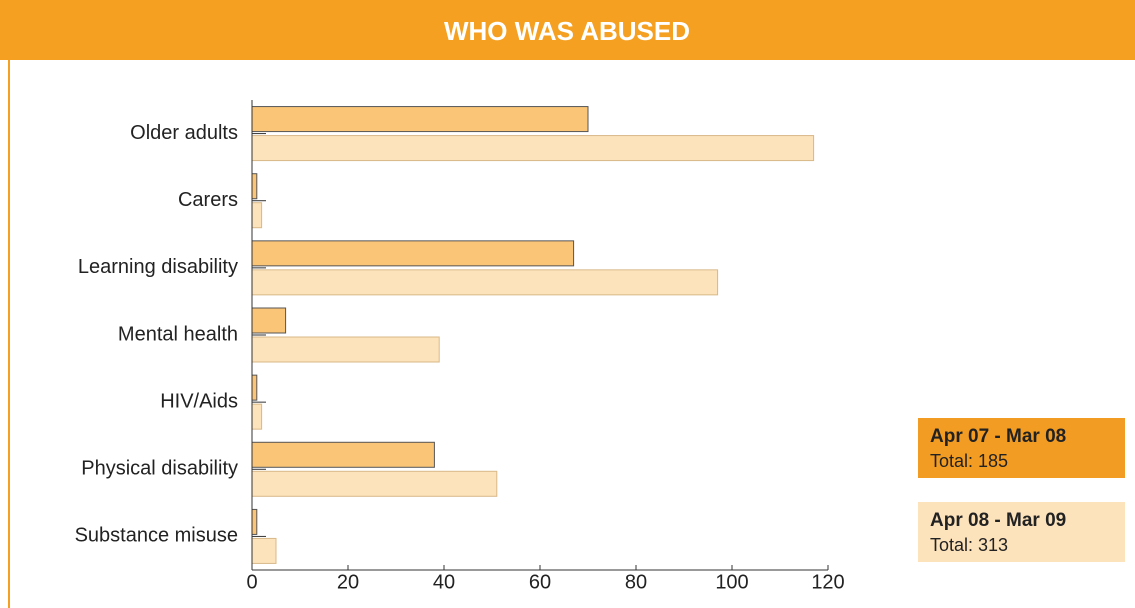 The height and width of the screenshot is (608, 1135). Describe the element at coordinates (208, 200) in the screenshot. I see `y-tick-label: Carers` at that location.